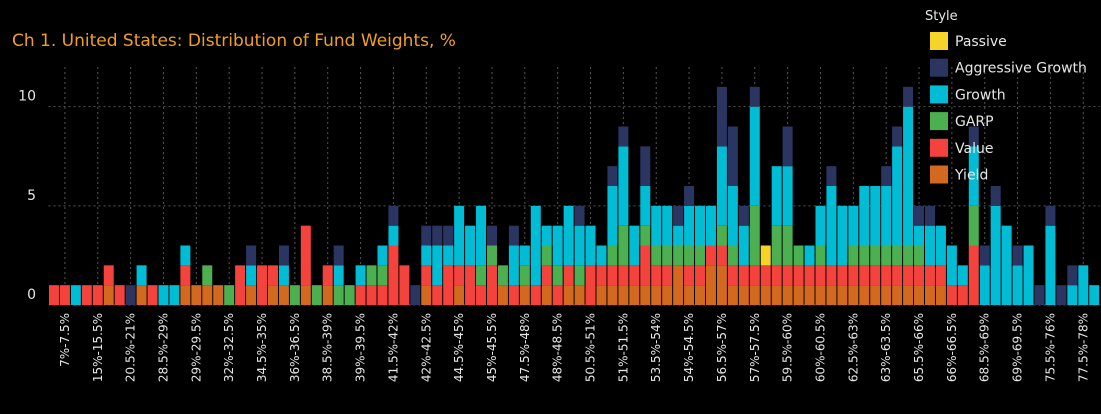 This screenshot has width=1101, height=414. Describe the element at coordinates (163, 347) in the screenshot. I see `x-tick-label: 28.5%-29%` at that location.